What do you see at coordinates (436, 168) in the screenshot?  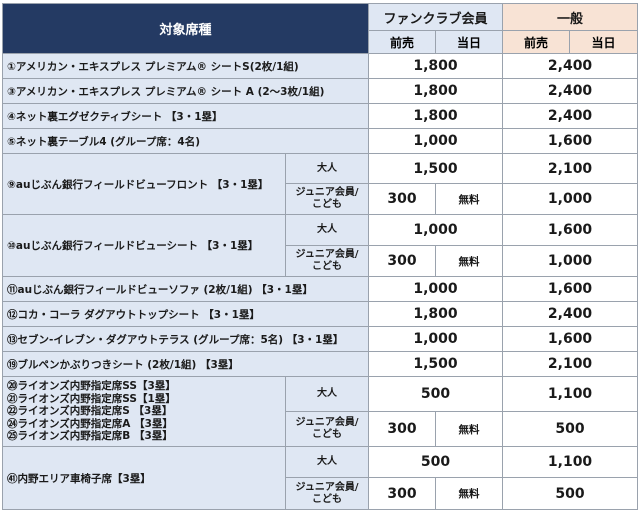 I see `fanclub-price-adult: 1,500` at bounding box center [436, 168].